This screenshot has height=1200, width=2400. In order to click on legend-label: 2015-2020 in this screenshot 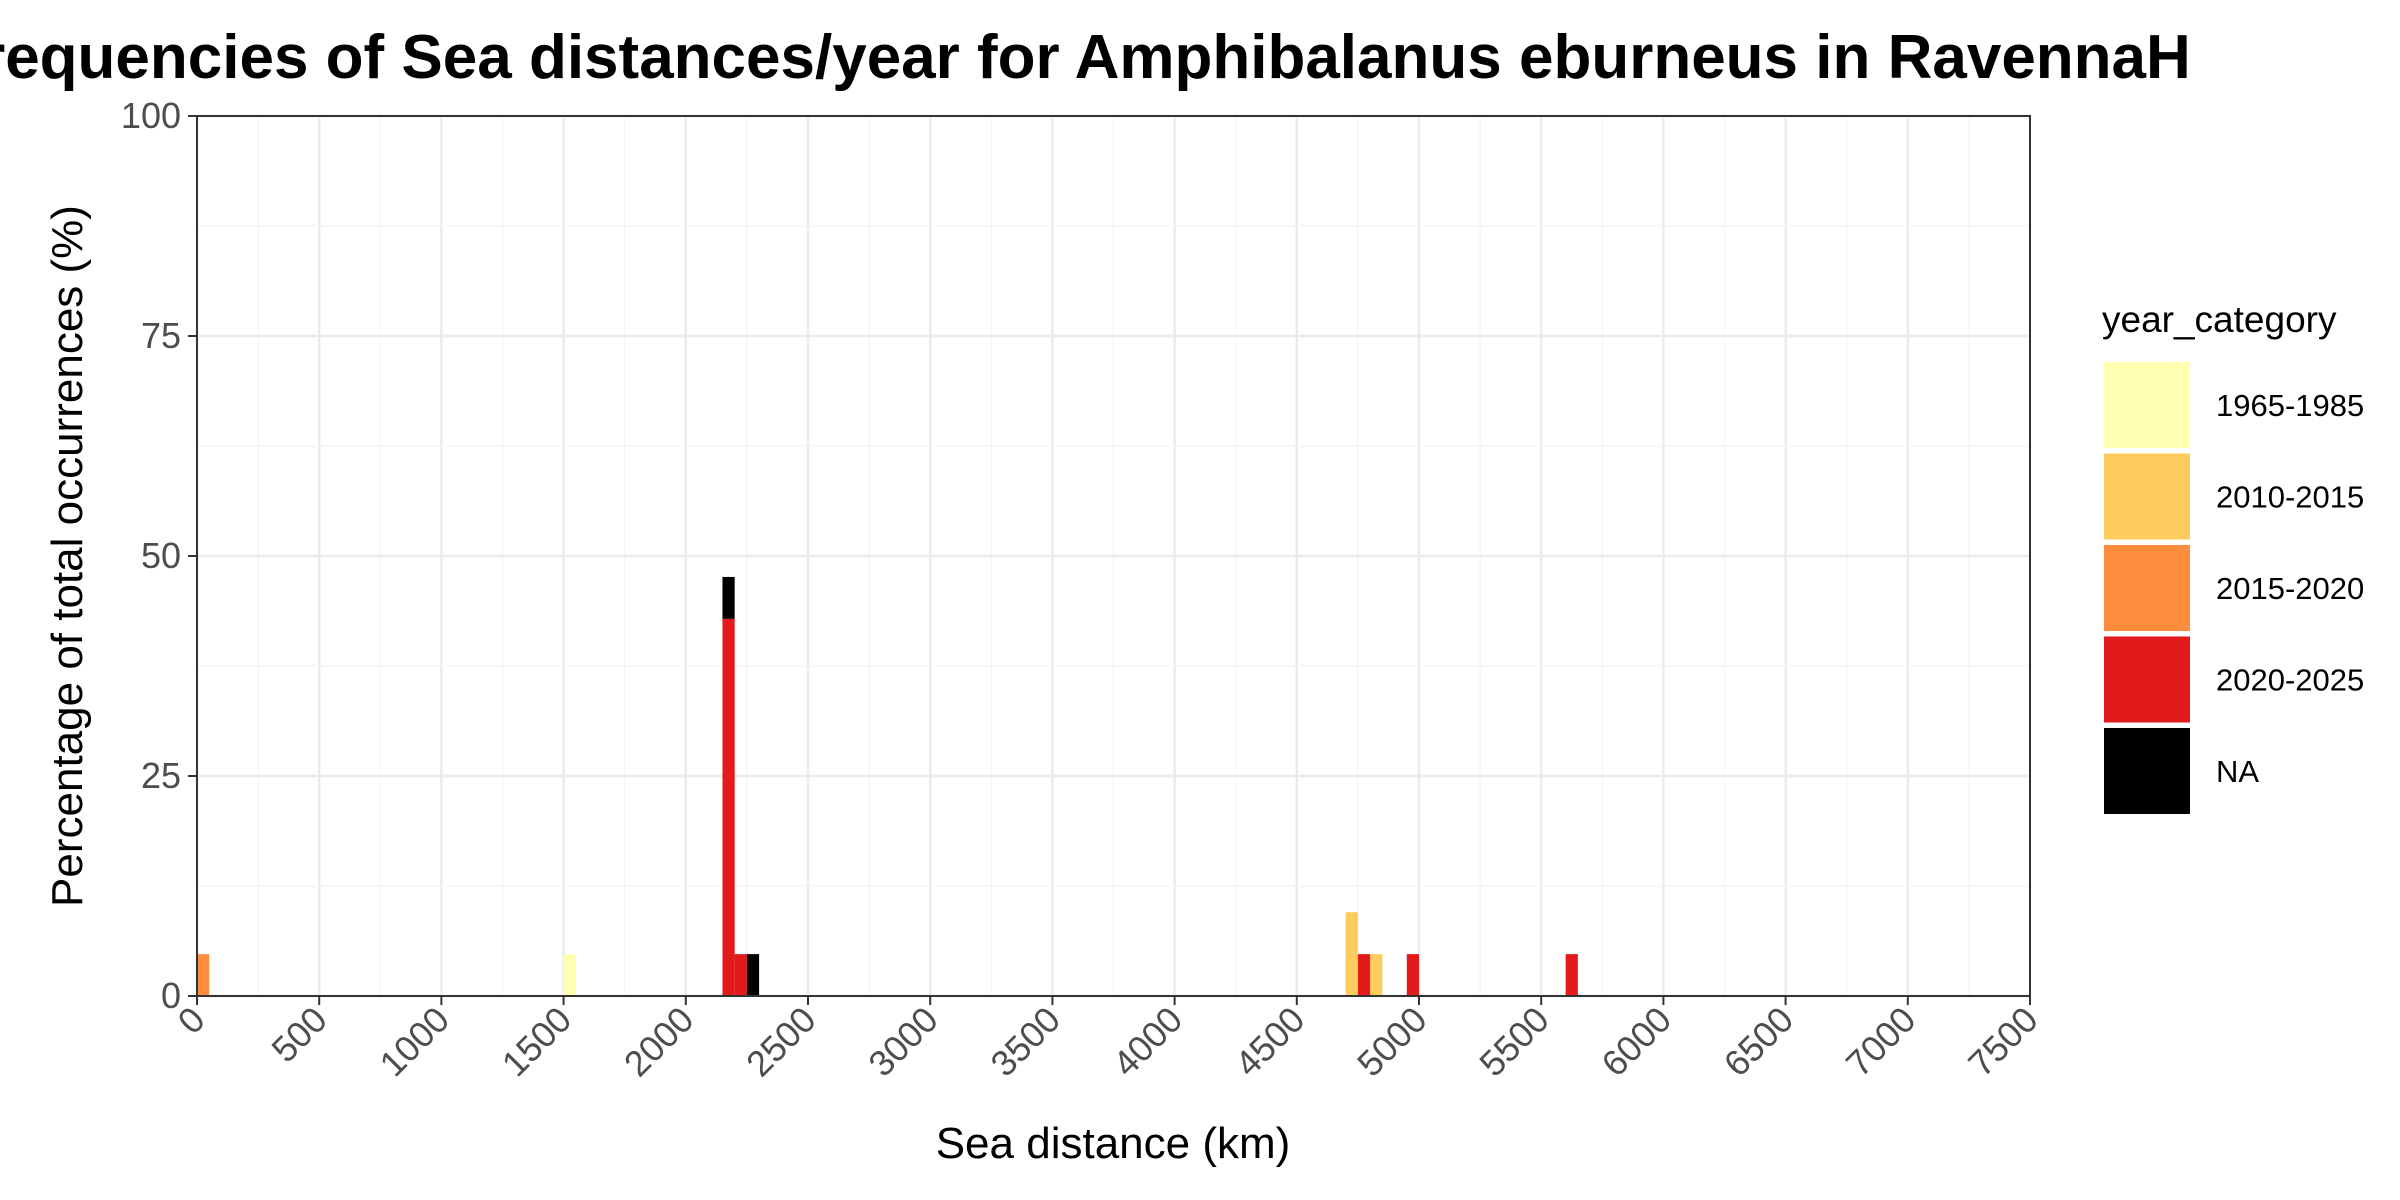, I will do `click(2290, 588)`.